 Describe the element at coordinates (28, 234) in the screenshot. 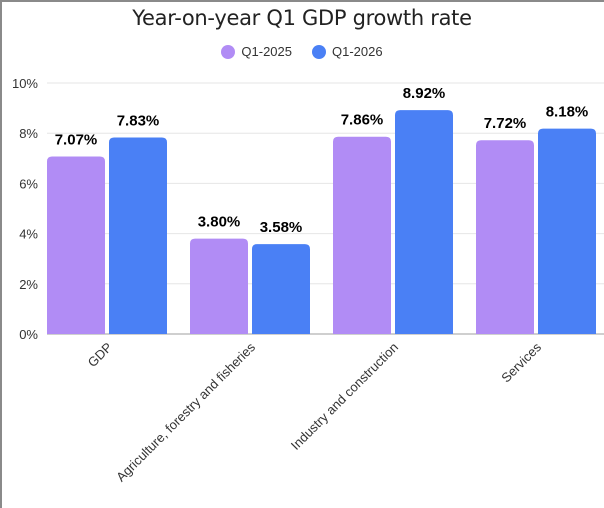

I see `y-tick-label: 4%` at that location.